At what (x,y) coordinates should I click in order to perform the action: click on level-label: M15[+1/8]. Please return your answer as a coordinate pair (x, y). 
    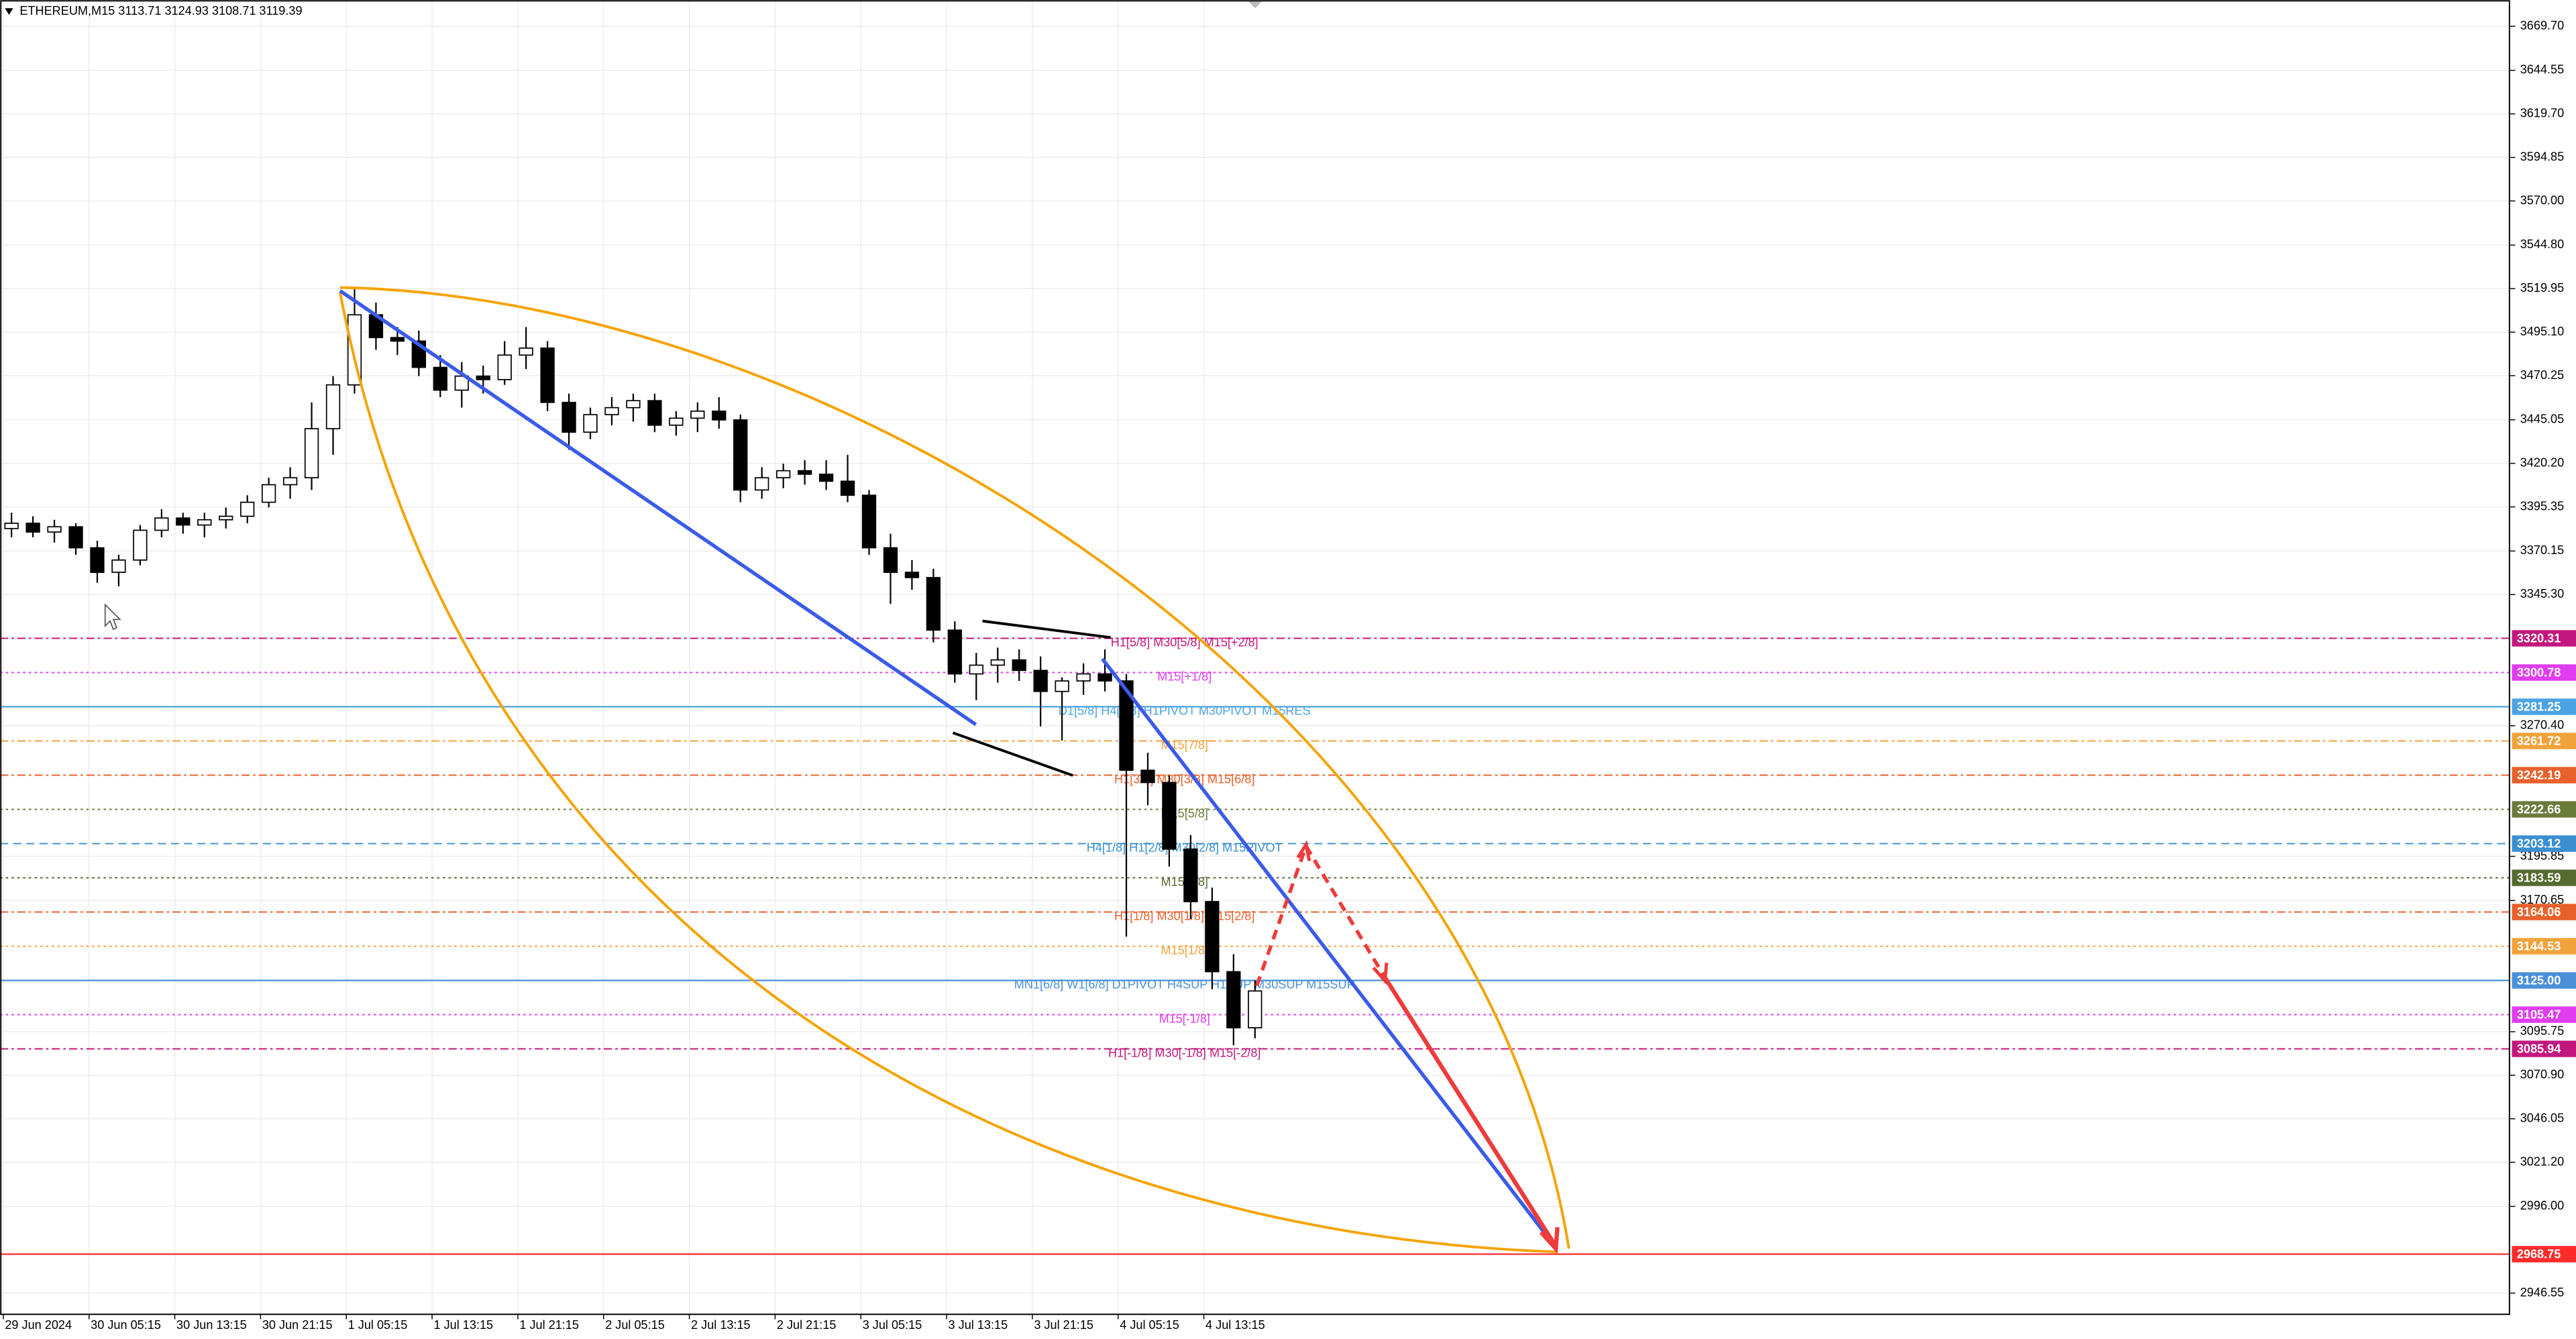
    Looking at the image, I should click on (1184, 677).